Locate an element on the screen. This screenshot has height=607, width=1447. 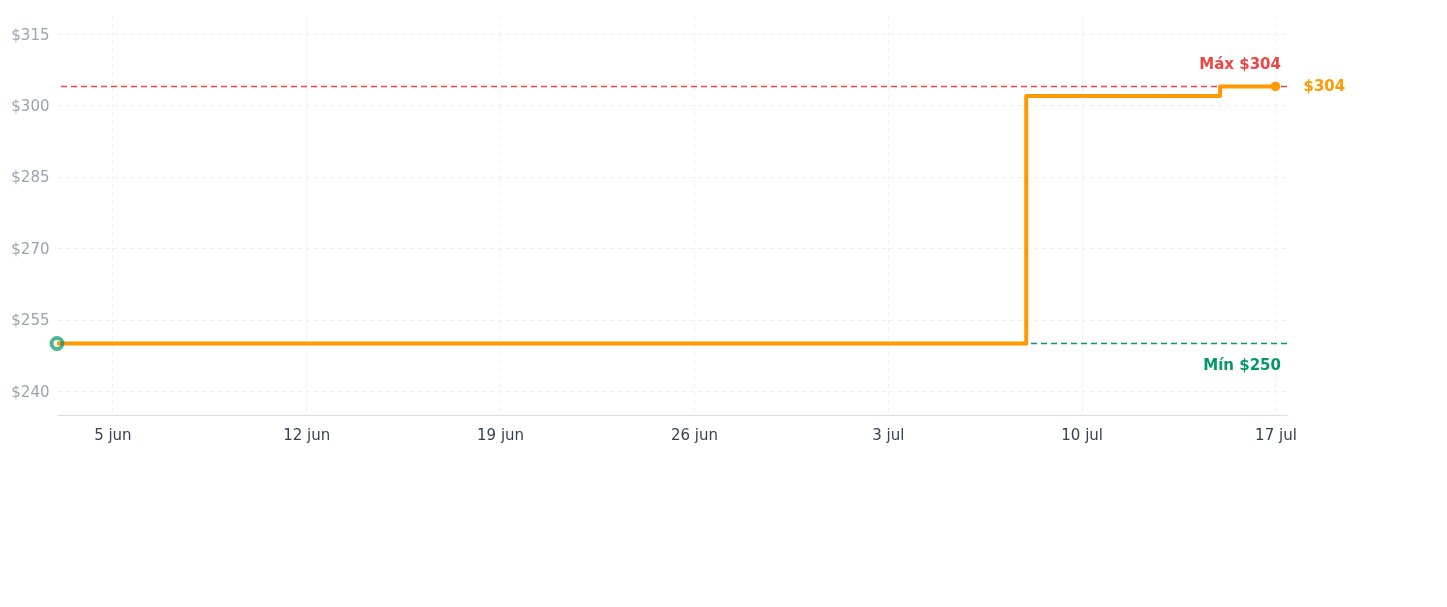
x-tick-label: 17 jul is located at coordinates (1276, 434).